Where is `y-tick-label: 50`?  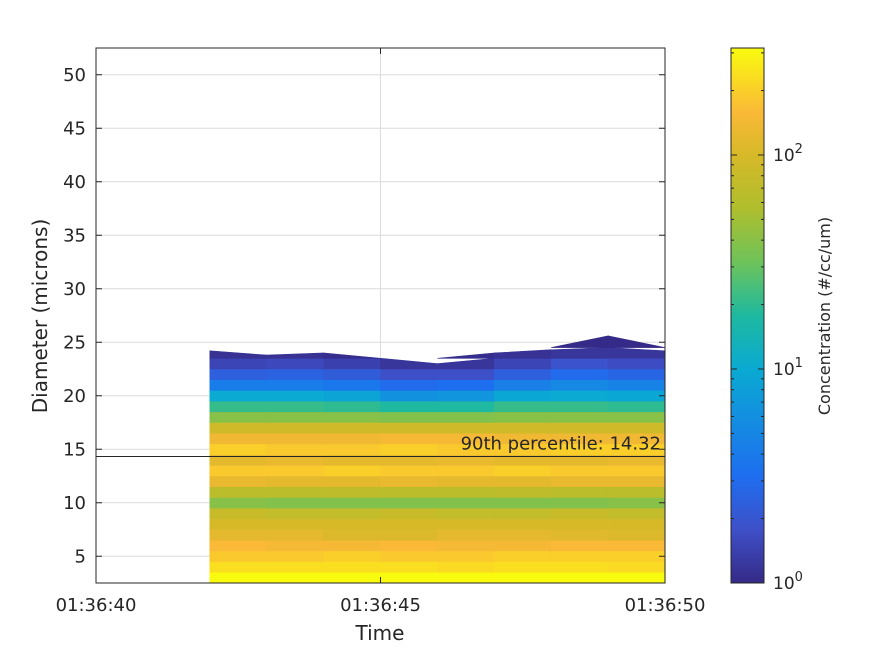
y-tick-label: 50 is located at coordinates (74, 75).